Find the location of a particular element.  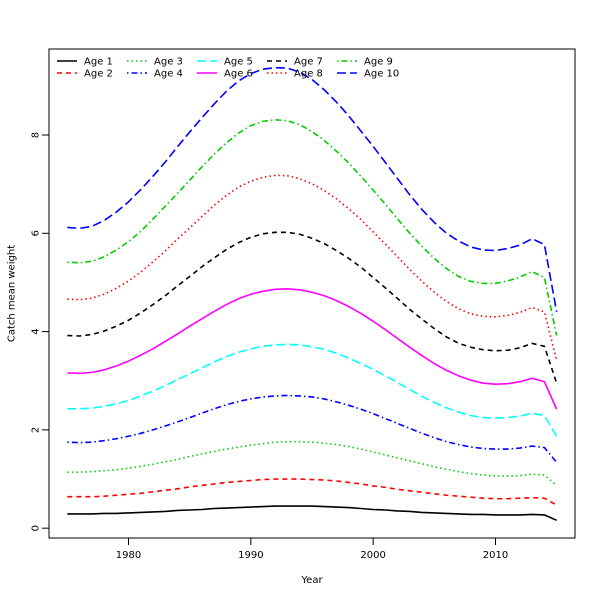

y-tick-label: 6 is located at coordinates (36, 233).